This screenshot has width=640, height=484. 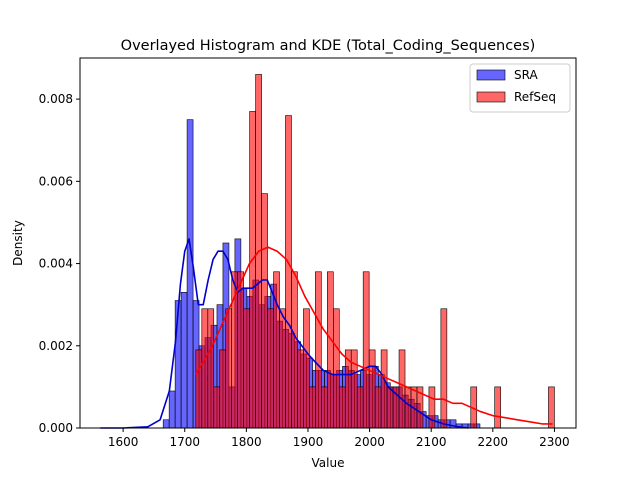 What do you see at coordinates (369, 442) in the screenshot?
I see `x-tick-label: 2000` at bounding box center [369, 442].